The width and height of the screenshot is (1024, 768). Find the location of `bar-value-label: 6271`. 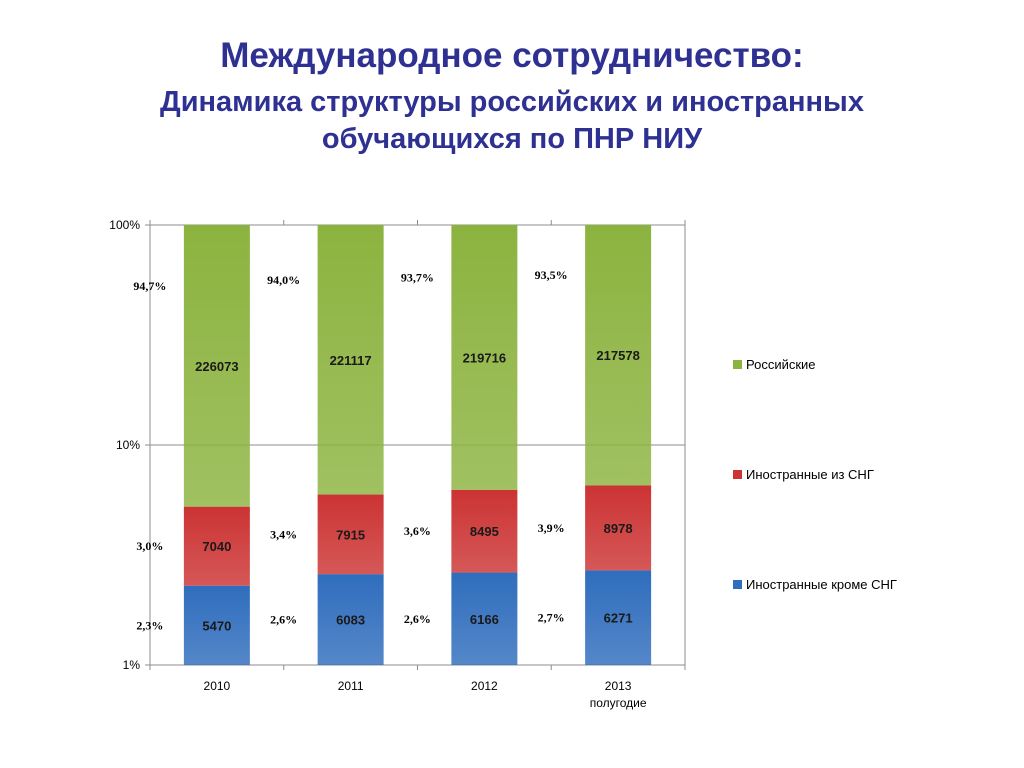

bar-value-label: 6271 is located at coordinates (618, 618).